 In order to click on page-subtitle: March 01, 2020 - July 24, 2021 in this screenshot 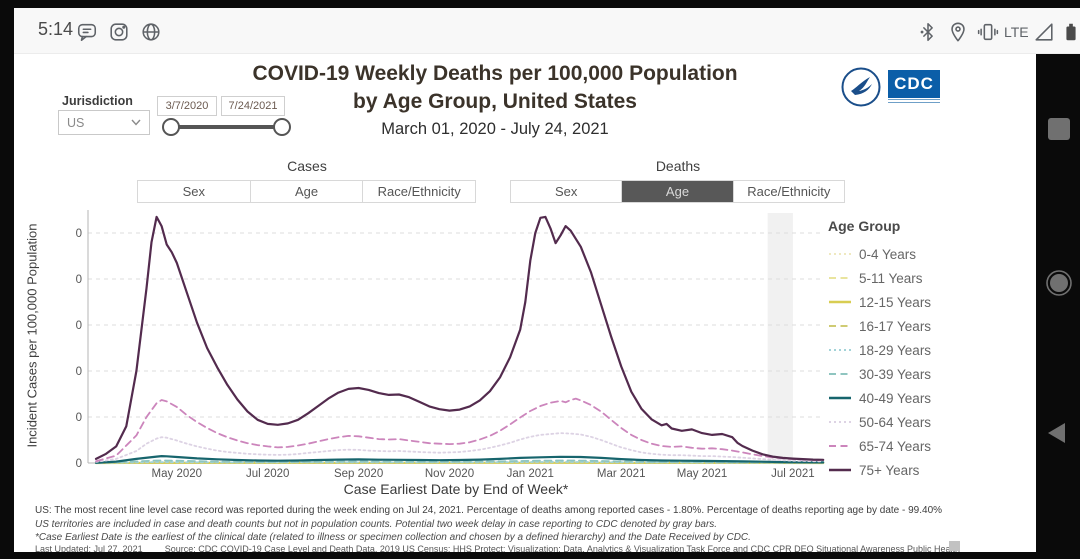, I will do `click(495, 129)`.